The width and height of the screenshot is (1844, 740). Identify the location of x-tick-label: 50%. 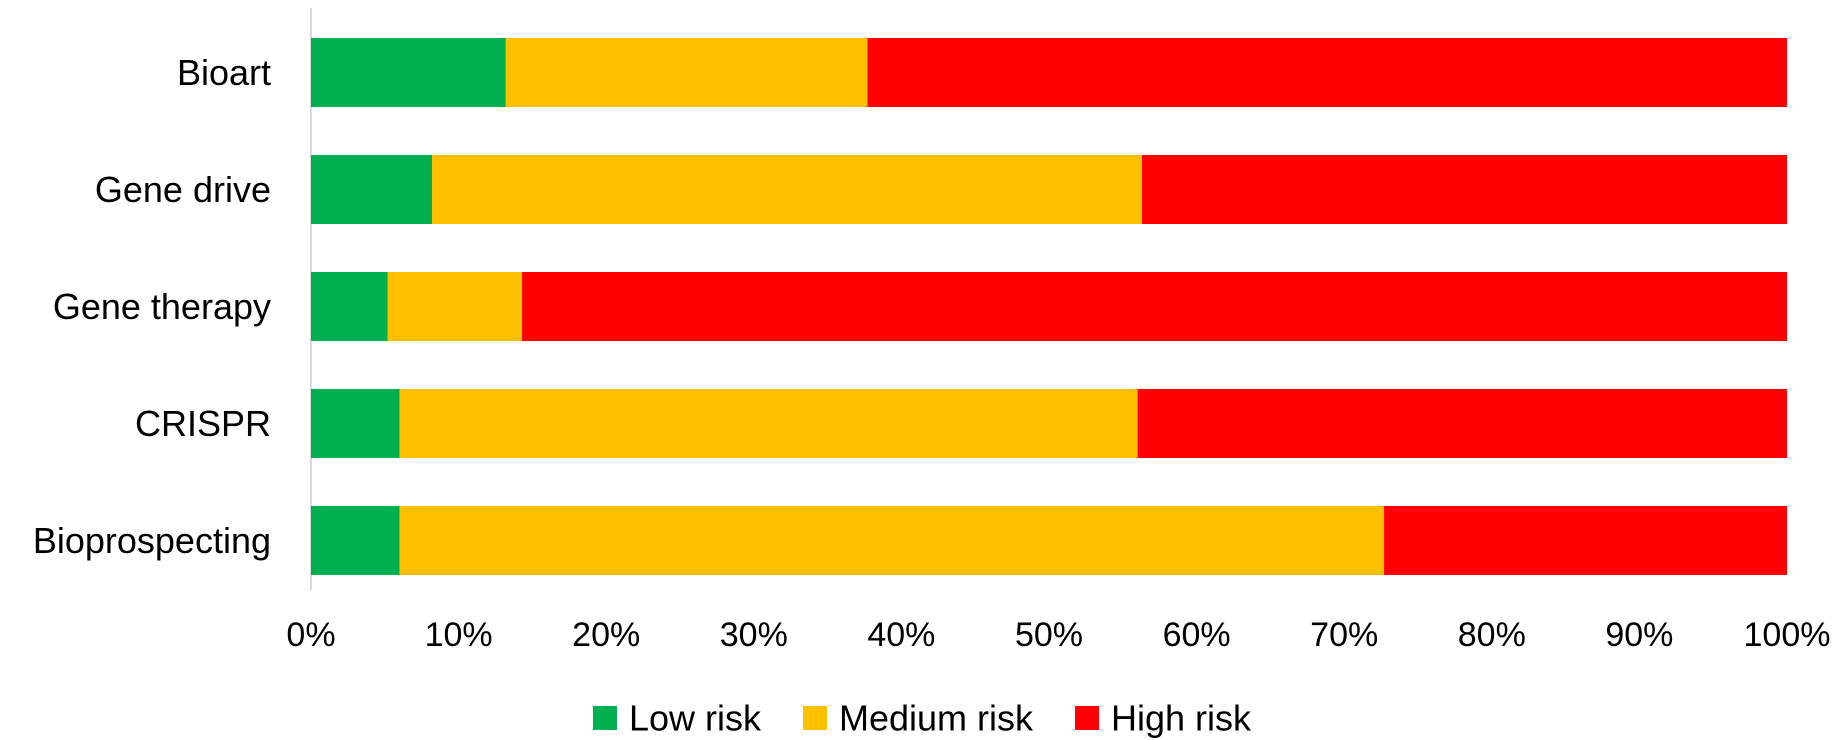
(1049, 635).